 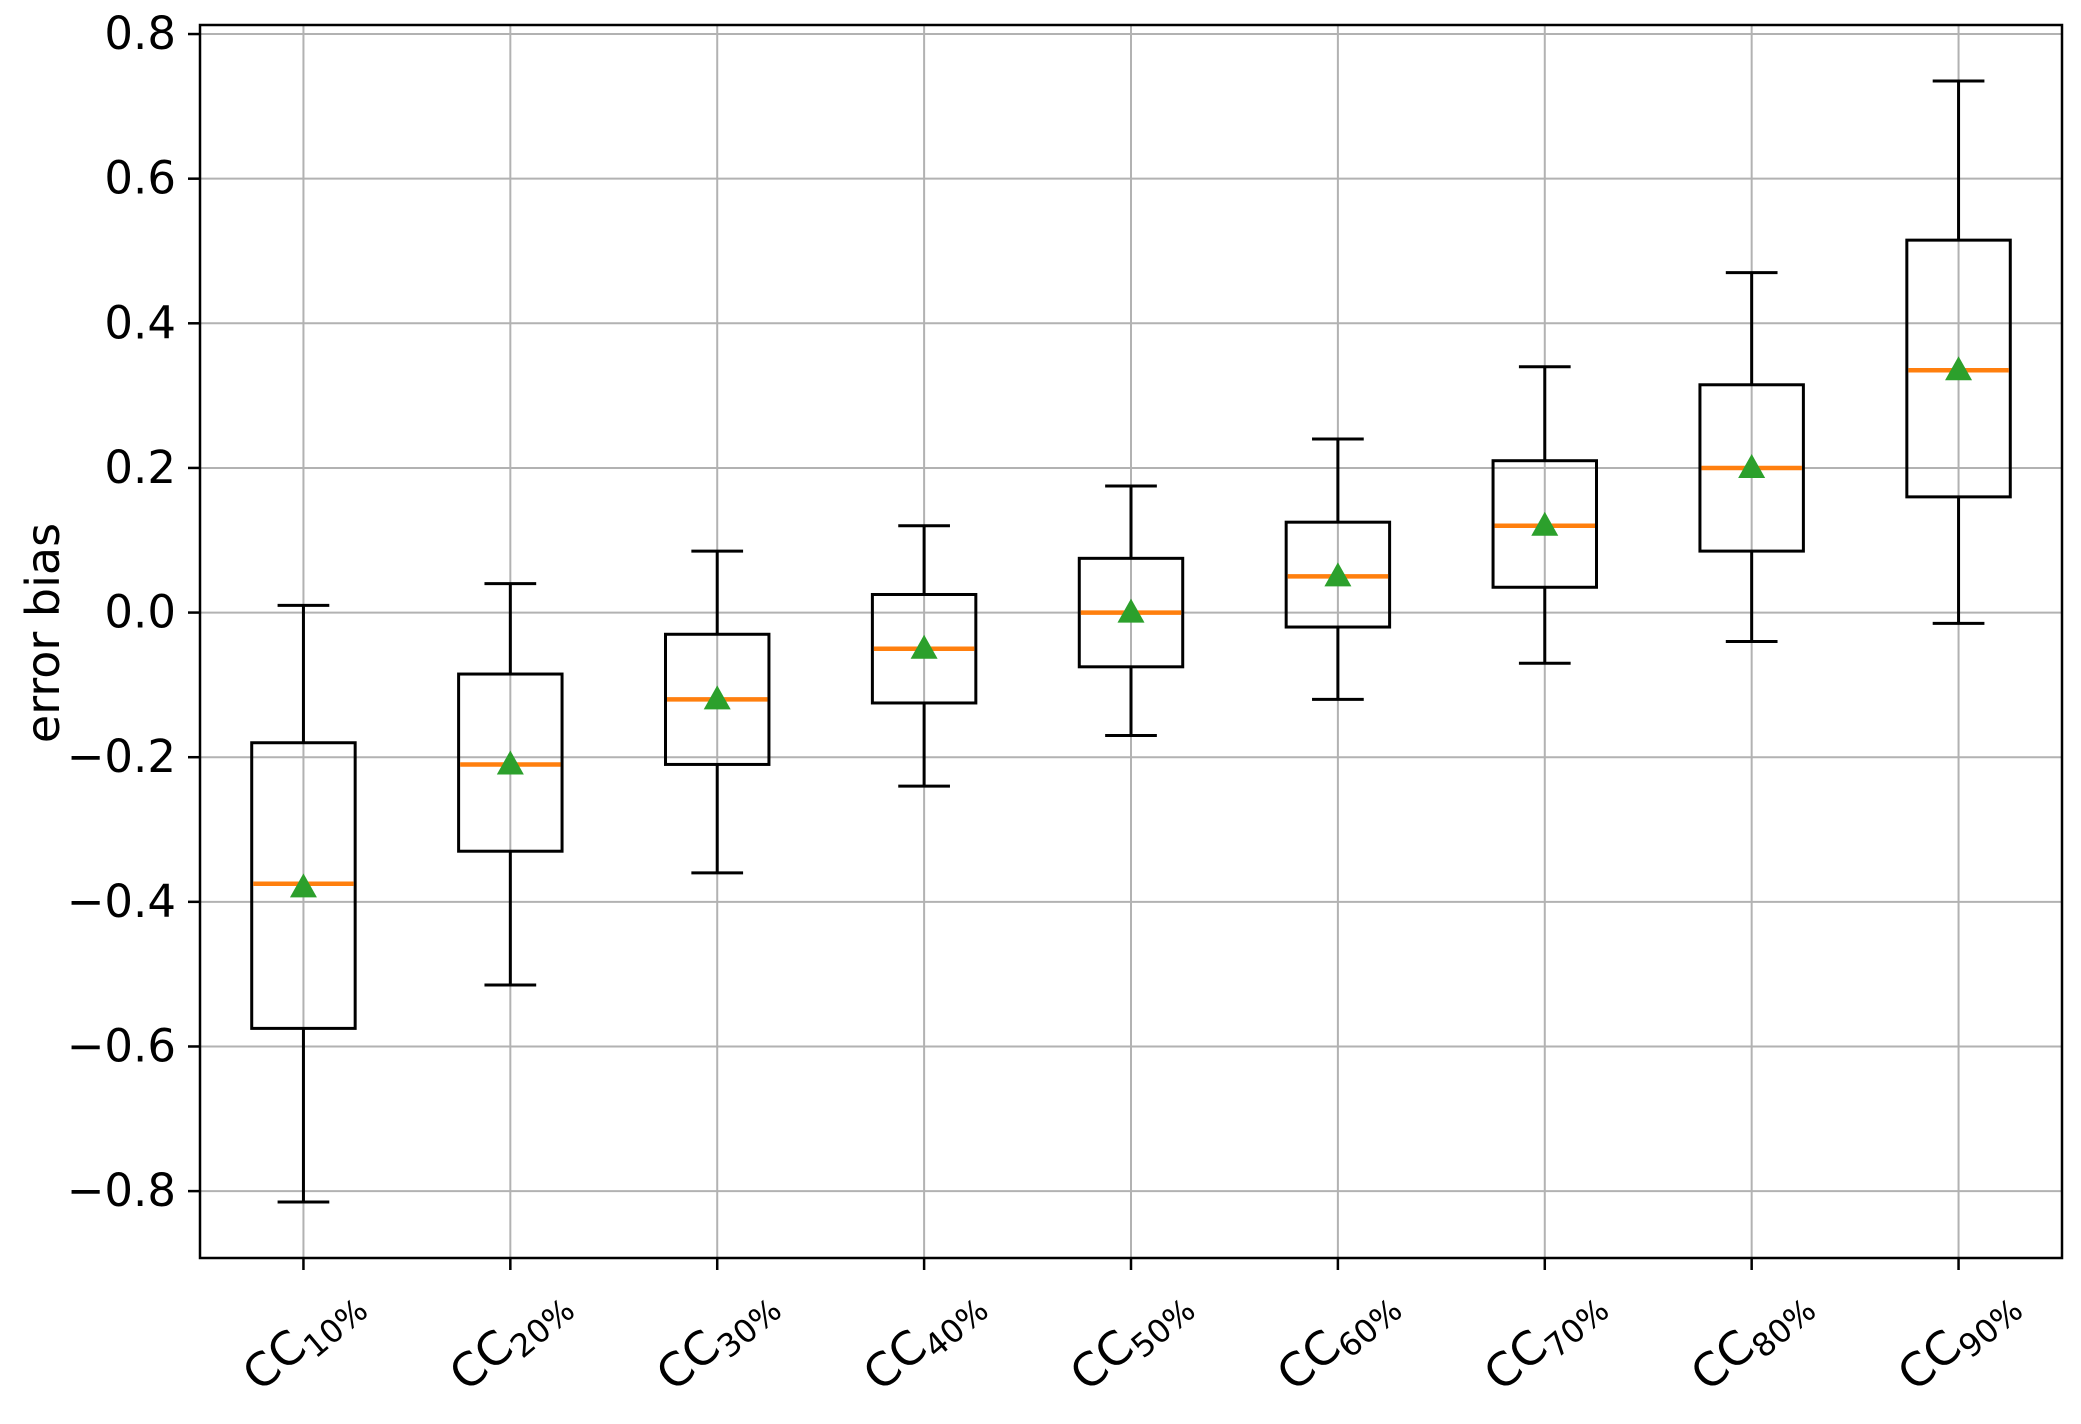 I want to click on x-tick-label: CC10%, so click(x=303, y=1340).